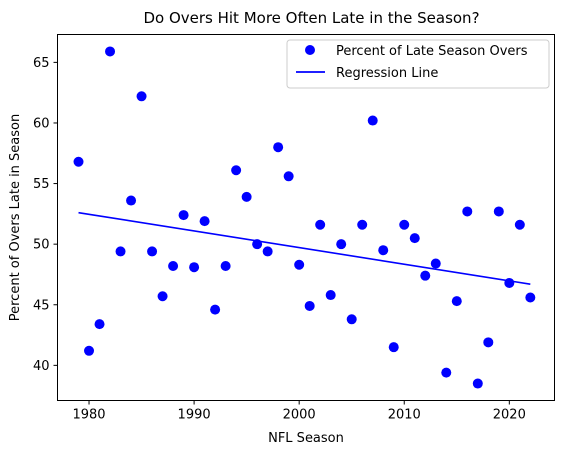 The height and width of the screenshot is (455, 562). I want to click on x-axis: 1980 1990 2000 2010 2020, so click(299, 411).